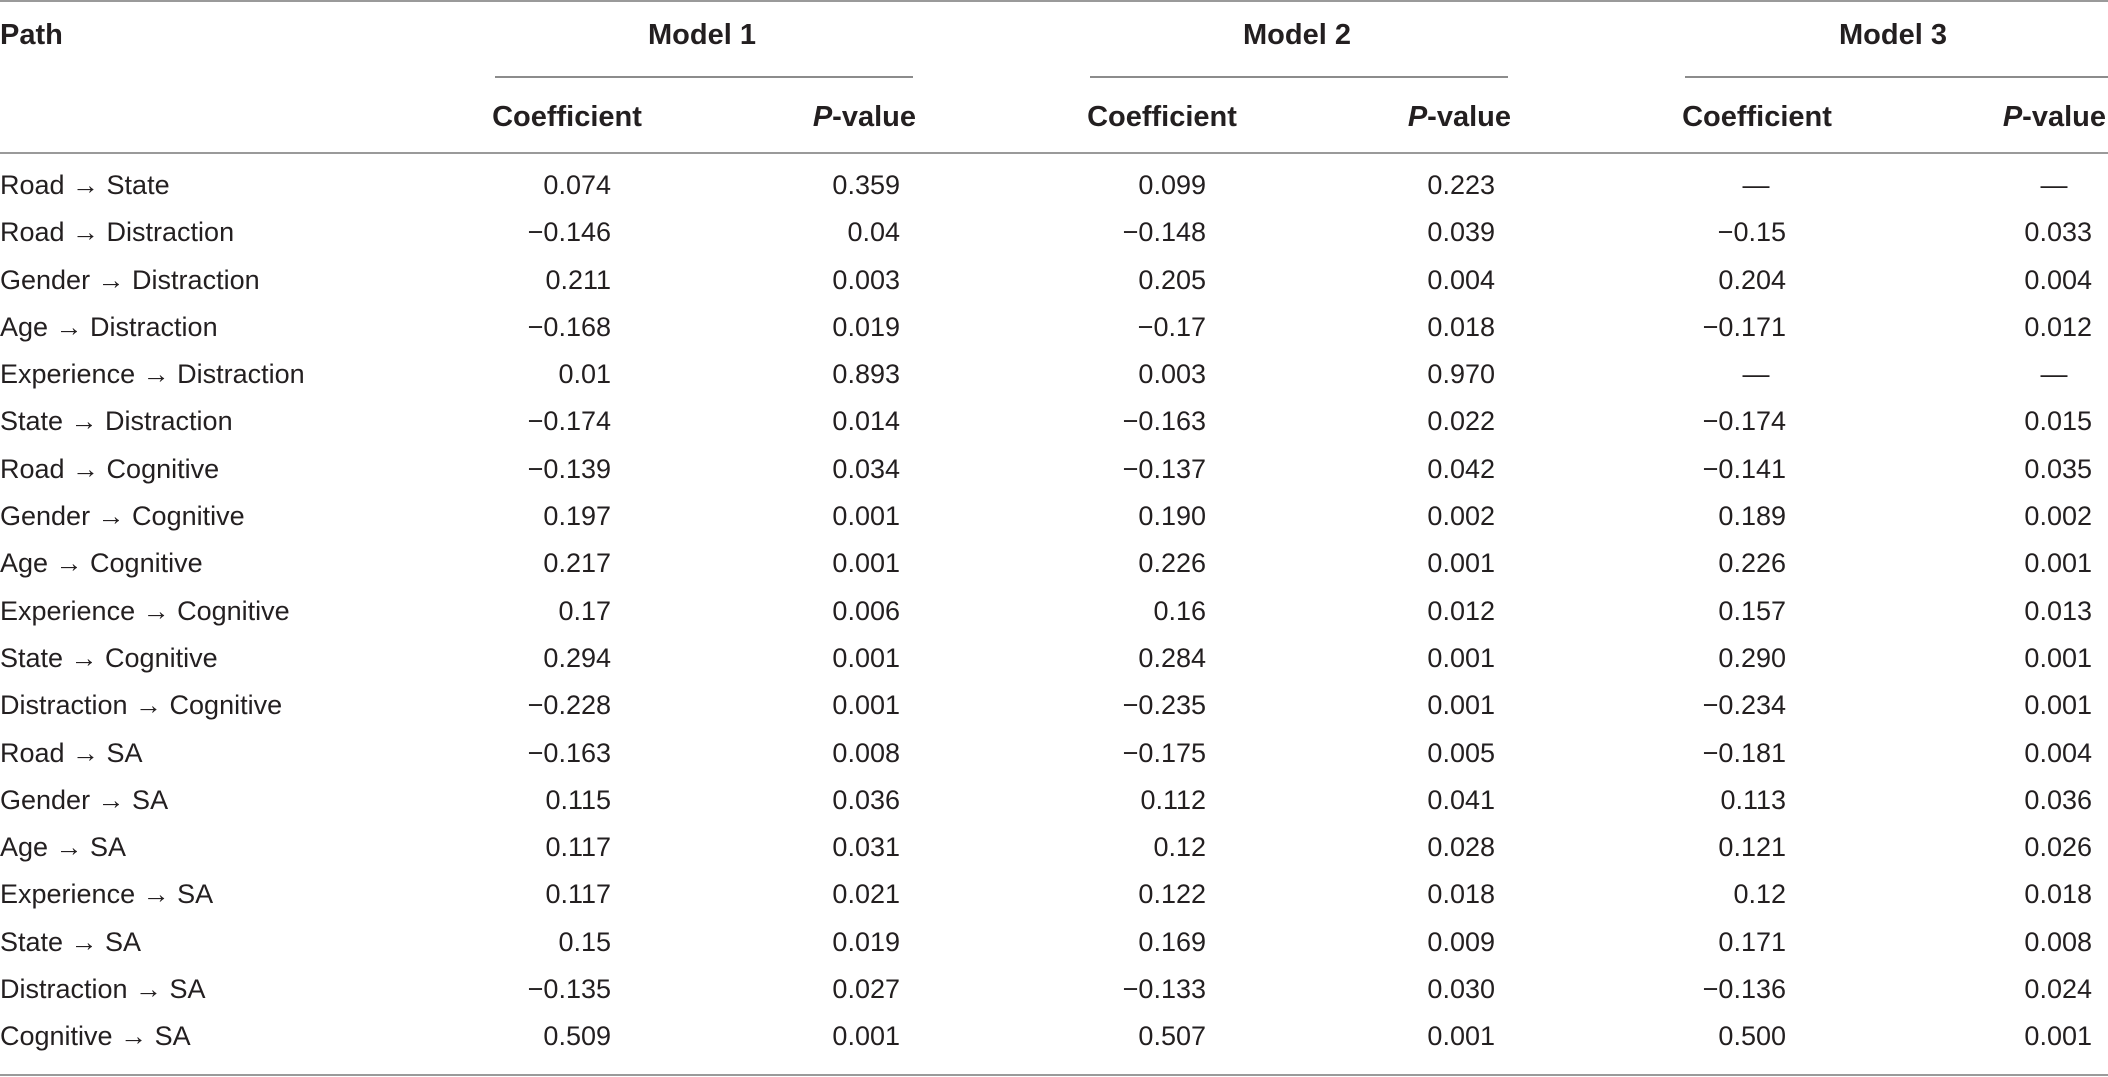 The width and height of the screenshot is (2108, 1077). I want to click on model-1-coefficient-cell: −0.163, so click(569, 752).